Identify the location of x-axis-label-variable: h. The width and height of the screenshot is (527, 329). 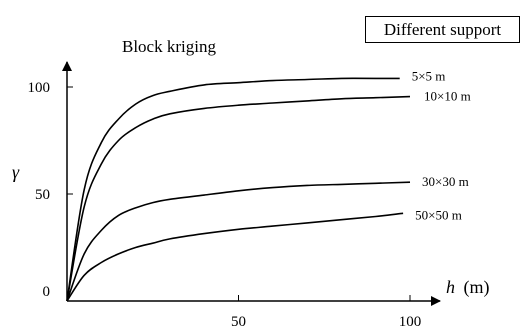
(450, 287).